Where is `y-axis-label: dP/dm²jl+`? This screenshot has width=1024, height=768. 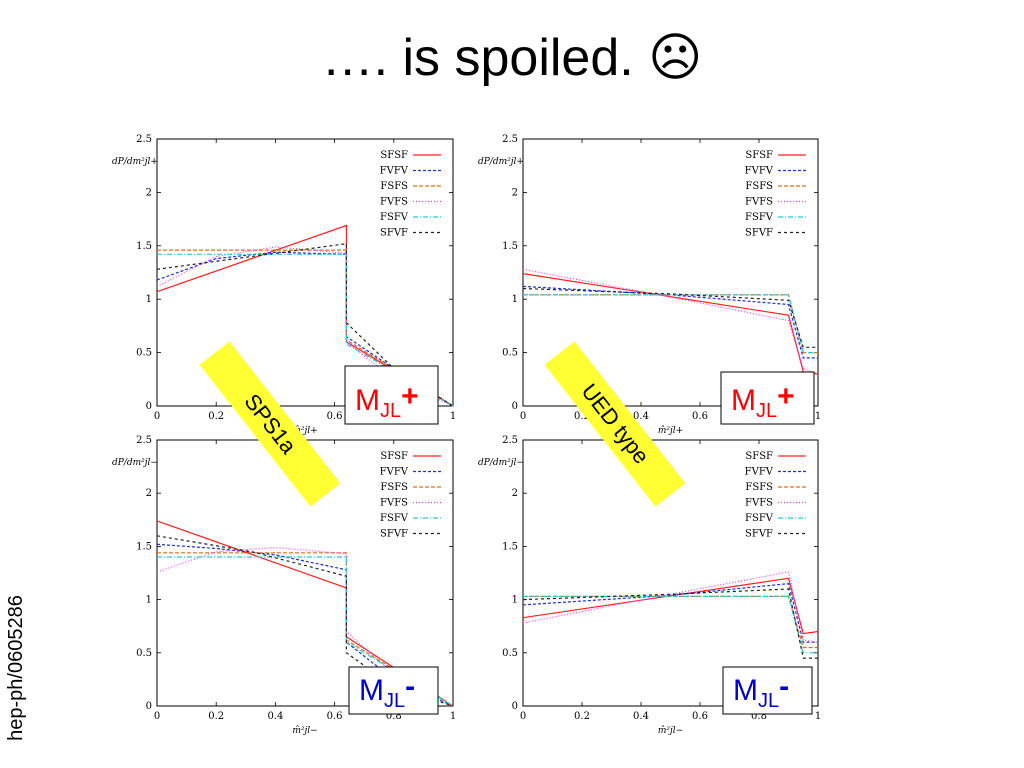 y-axis-label: dP/dm²jl+ is located at coordinates (501, 162).